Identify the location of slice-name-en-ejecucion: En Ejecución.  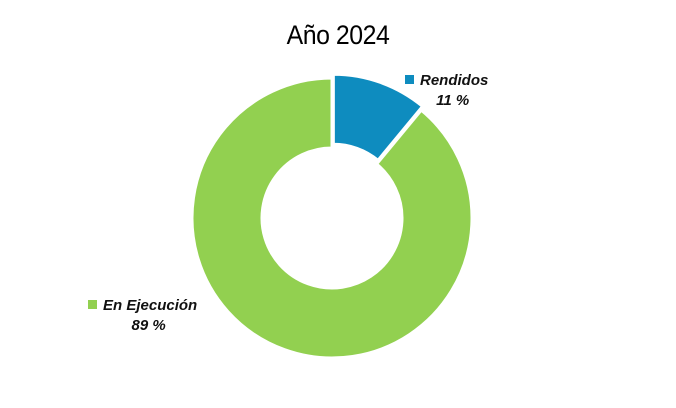
(150, 305).